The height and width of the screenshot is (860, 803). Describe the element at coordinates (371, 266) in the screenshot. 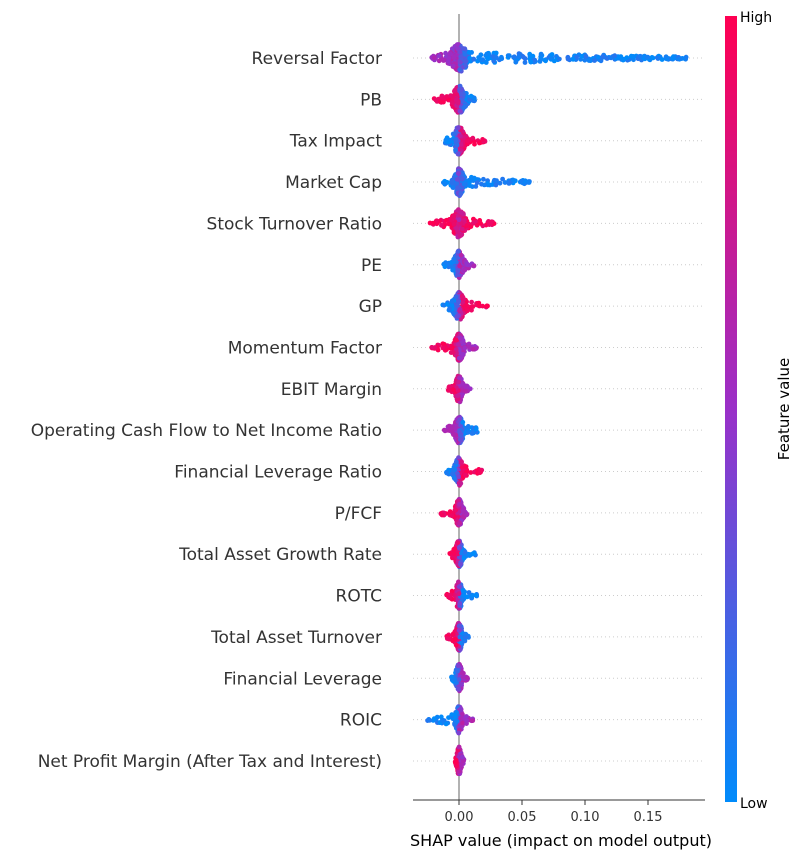

I see `feature-label: PE` at that location.